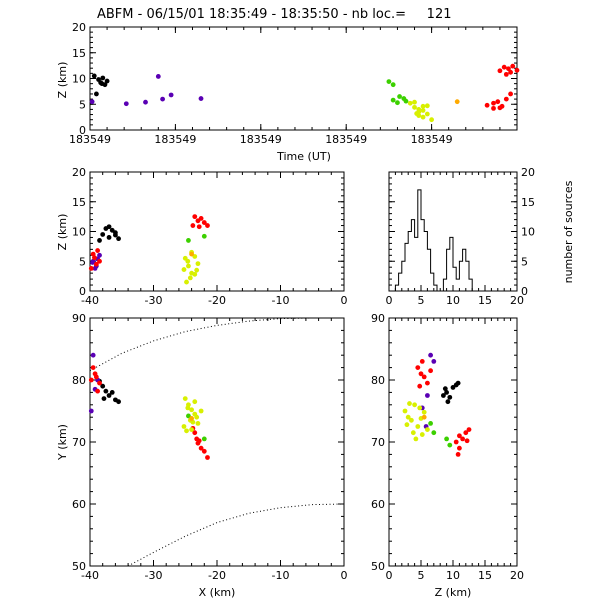 Image resolution: width=600 pixels, height=600 pixels. Describe the element at coordinates (453, 575) in the screenshot. I see `z-plan-view-x-tick-label: 10` at that location.